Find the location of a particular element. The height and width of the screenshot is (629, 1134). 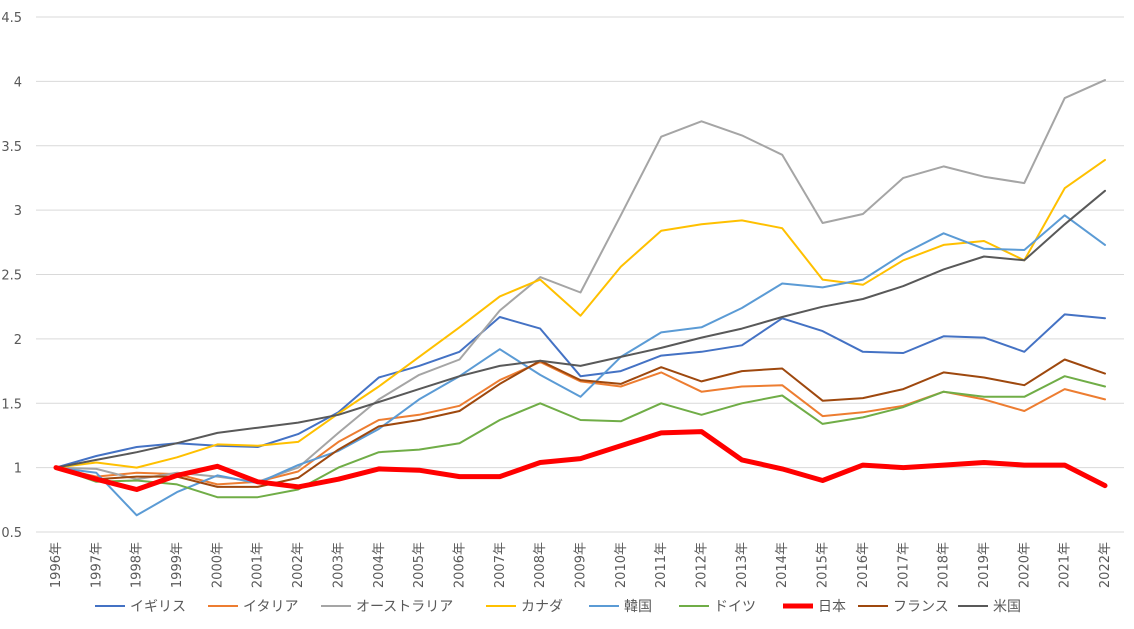

x-tick-label: 2003年 is located at coordinates (338, 565).